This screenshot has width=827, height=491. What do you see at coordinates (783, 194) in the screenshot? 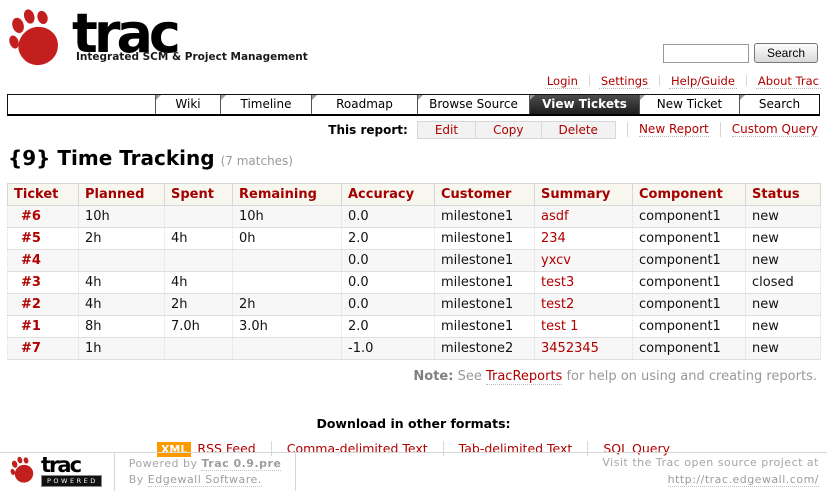
I see `column-header-status: Status` at bounding box center [783, 194].